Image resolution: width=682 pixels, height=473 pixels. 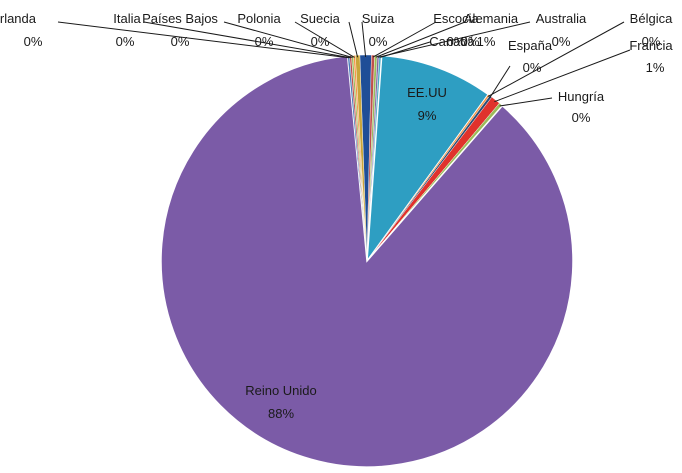 I want to click on leader-line-australia, so click(x=454, y=39).